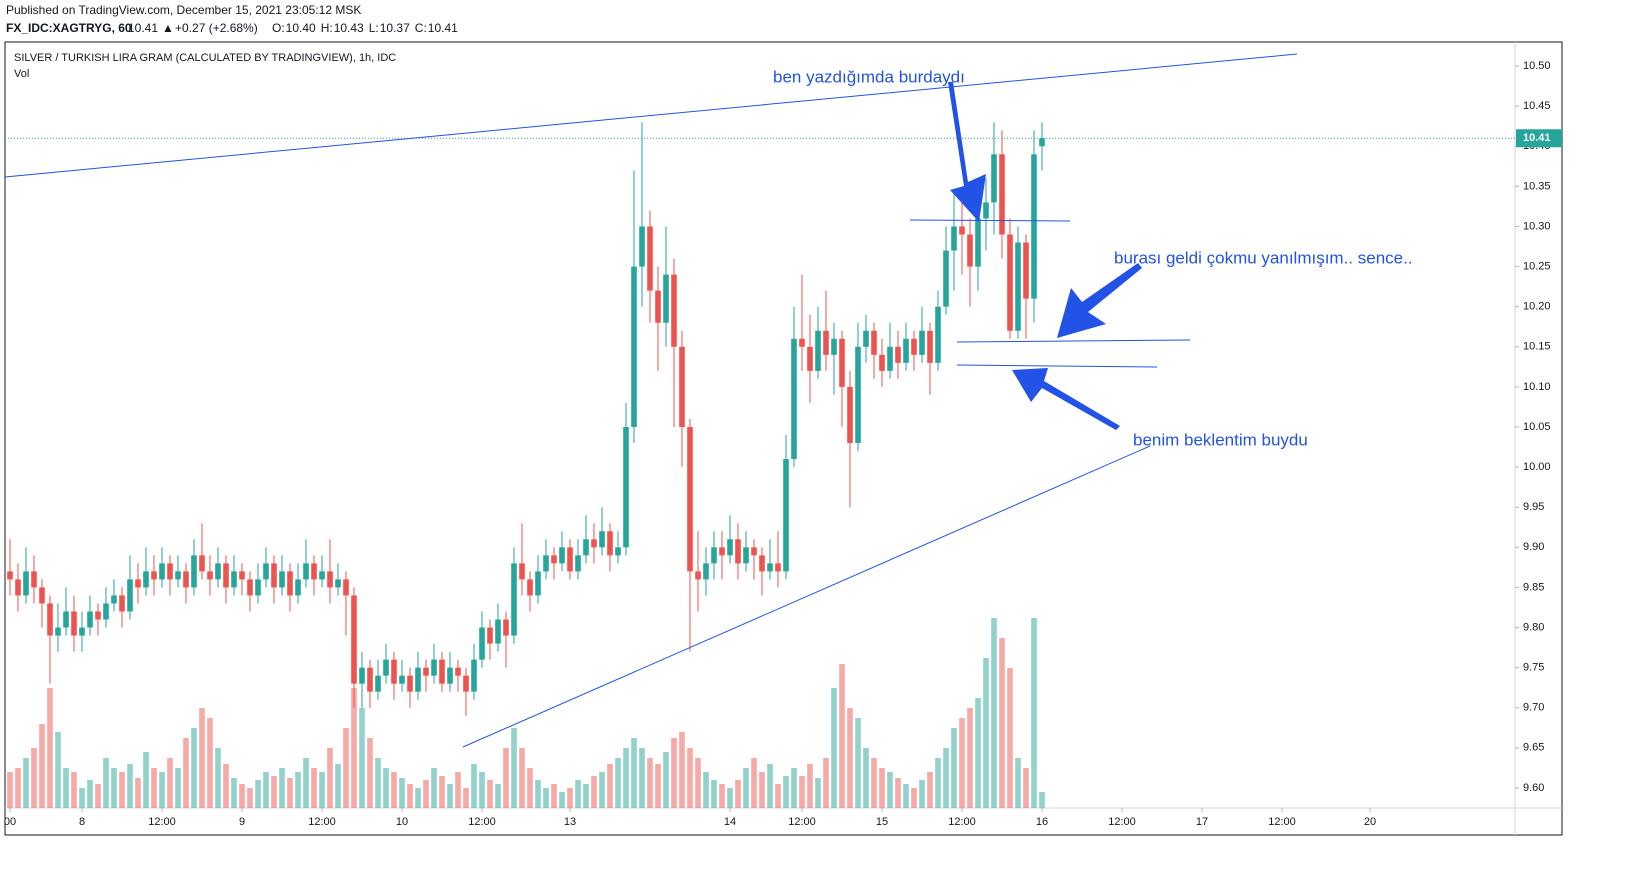  What do you see at coordinates (1537, 66) in the screenshot?
I see `y-tick-label: 10.50` at bounding box center [1537, 66].